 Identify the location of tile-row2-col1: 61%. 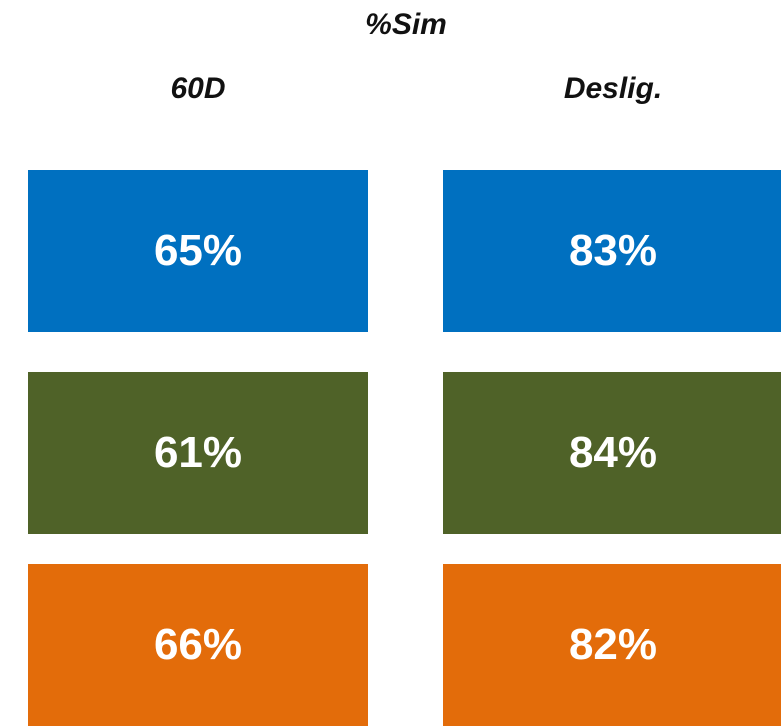
(198, 453).